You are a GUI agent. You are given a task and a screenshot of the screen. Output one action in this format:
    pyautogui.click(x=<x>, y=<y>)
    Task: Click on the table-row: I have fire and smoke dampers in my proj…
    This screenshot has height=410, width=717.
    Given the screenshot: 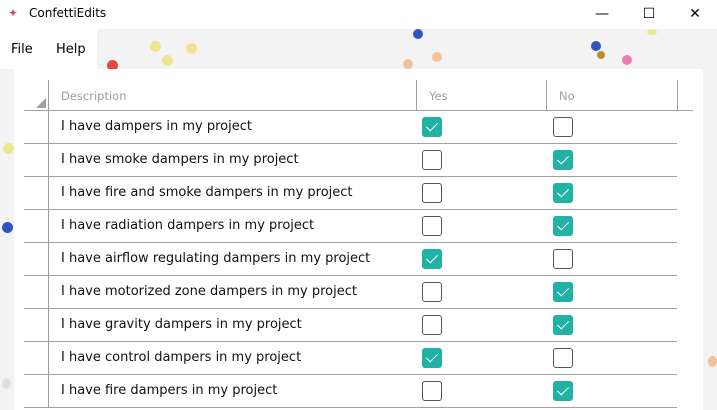 What is the action you would take?
    pyautogui.click(x=350, y=193)
    